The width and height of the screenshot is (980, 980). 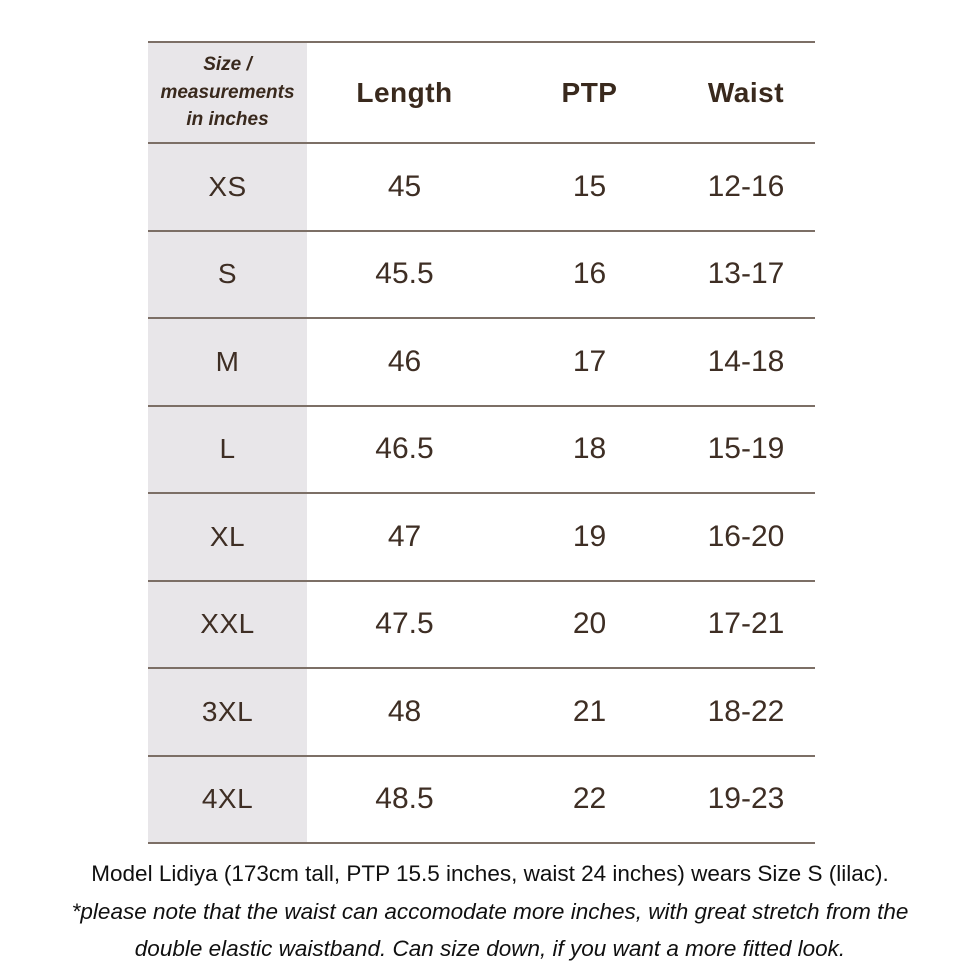 What do you see at coordinates (589, 274) in the screenshot?
I see `ptp-cell: 16` at bounding box center [589, 274].